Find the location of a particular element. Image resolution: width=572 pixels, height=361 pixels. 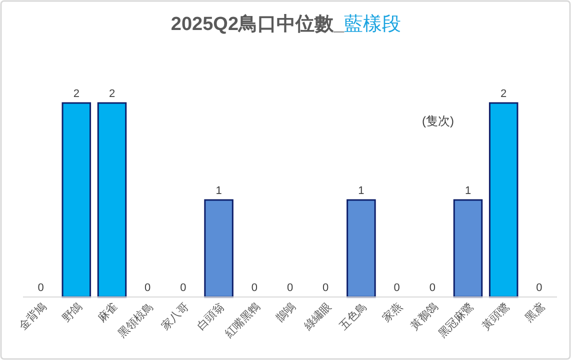

chart-title: 2025Q2鳥口中位數_藍樣段 is located at coordinates (286, 24).